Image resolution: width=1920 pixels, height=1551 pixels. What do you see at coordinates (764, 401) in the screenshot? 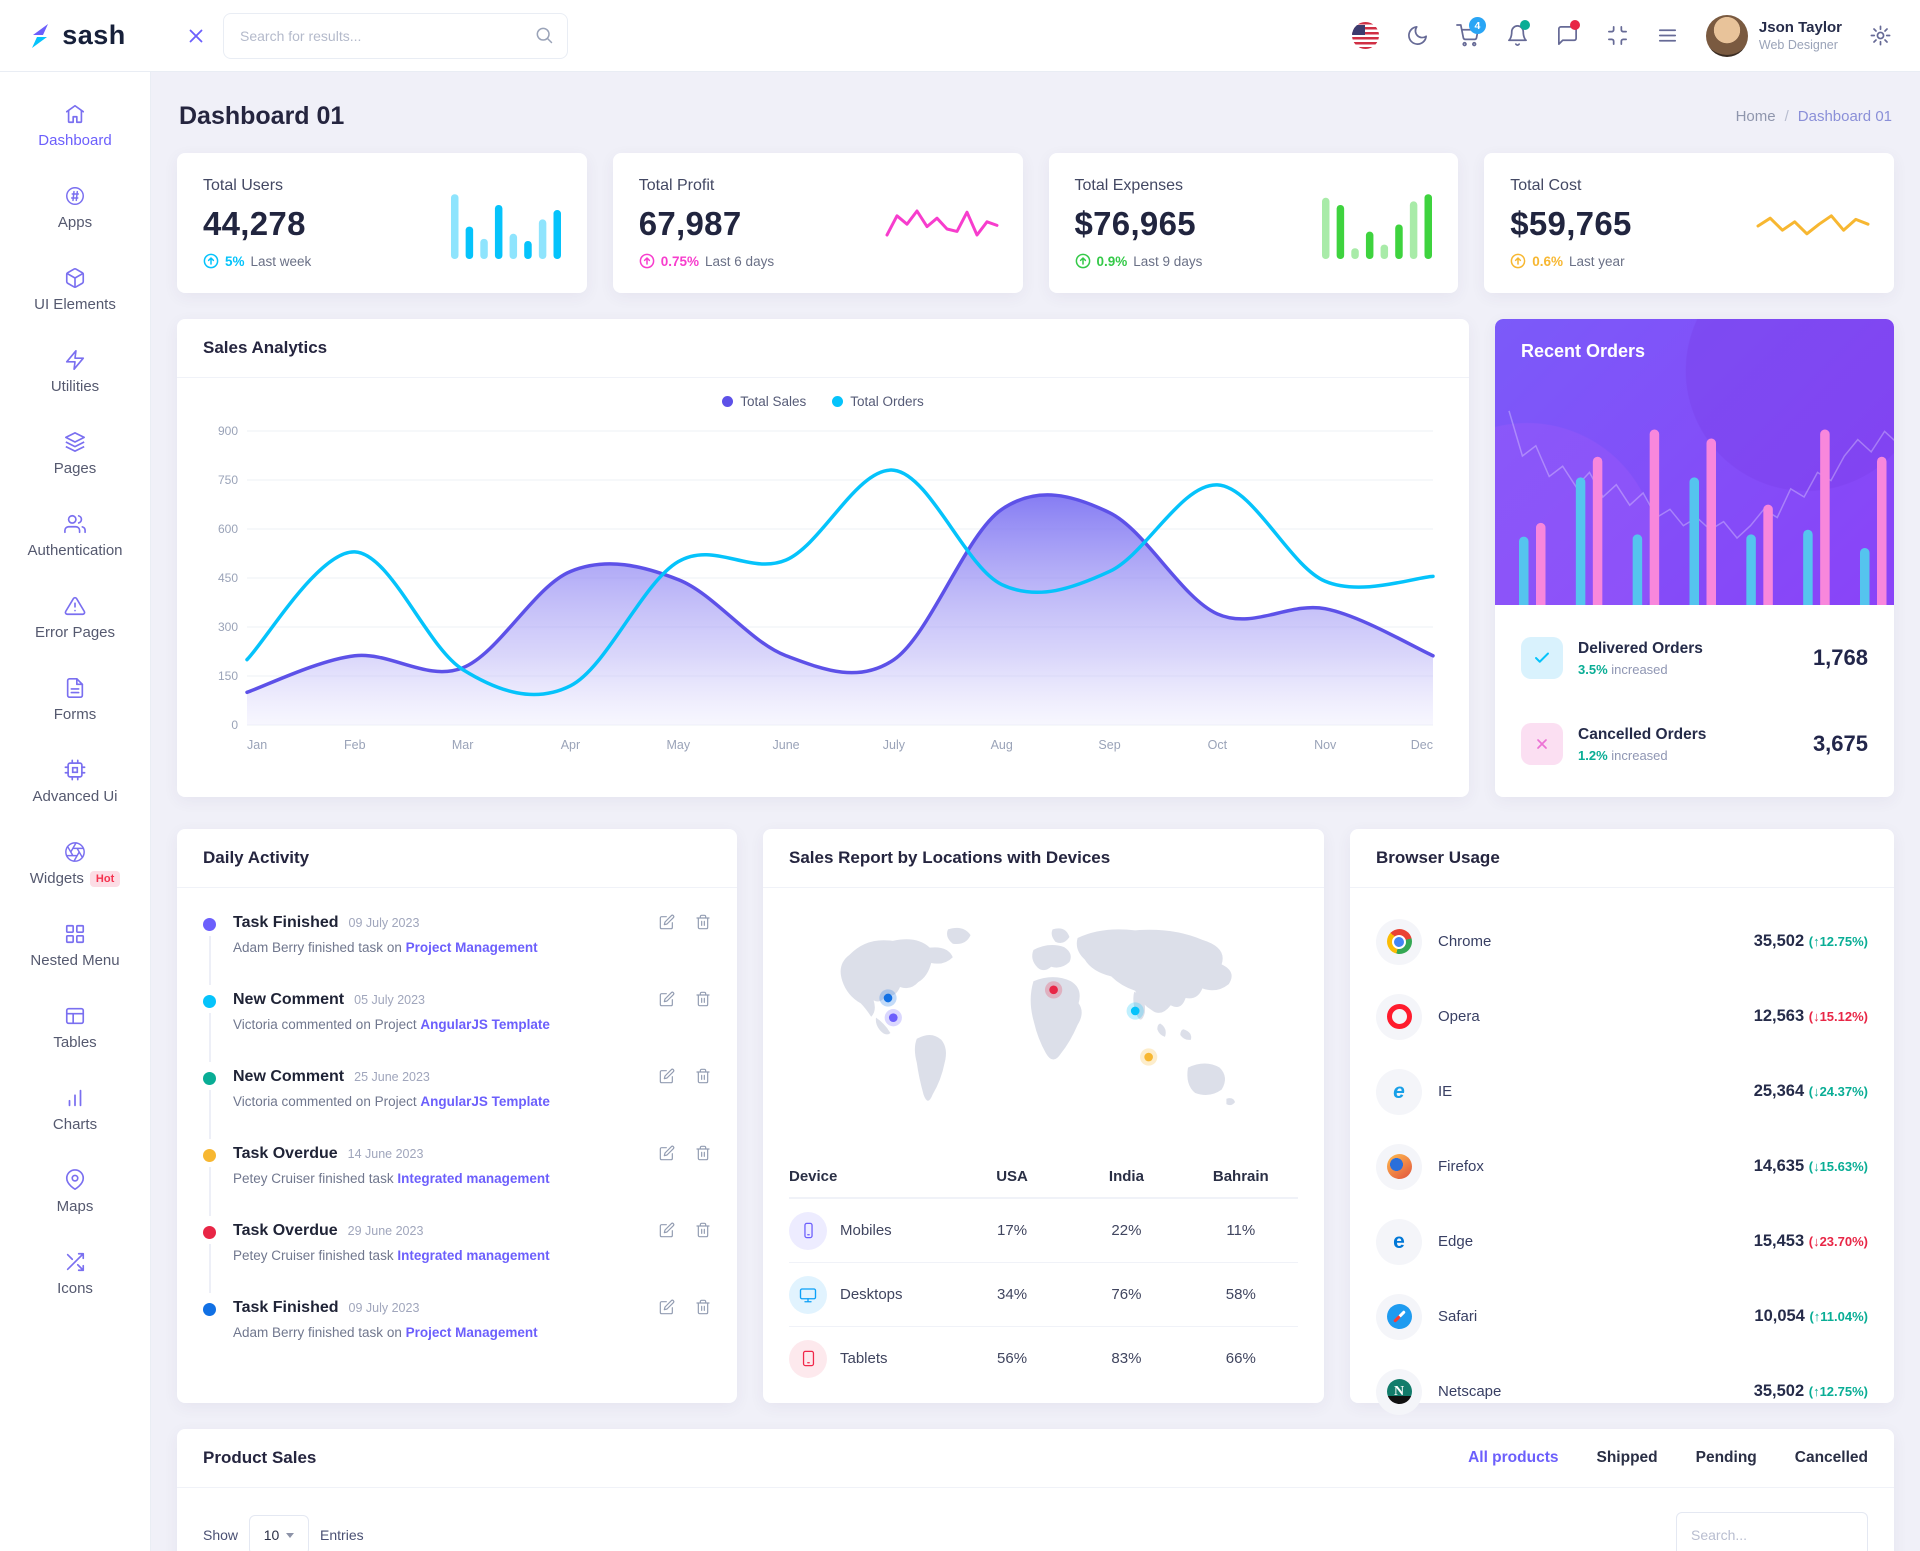
I see `legend-total-sales: Total Sales` at bounding box center [764, 401].